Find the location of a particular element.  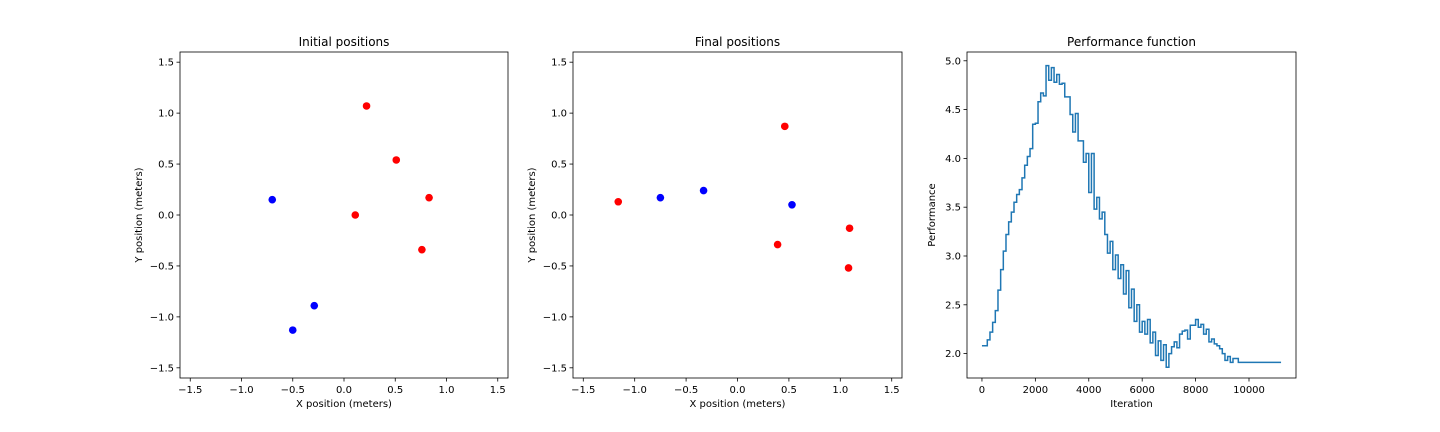

y-tick-label: 5.0 is located at coordinates (953, 61).